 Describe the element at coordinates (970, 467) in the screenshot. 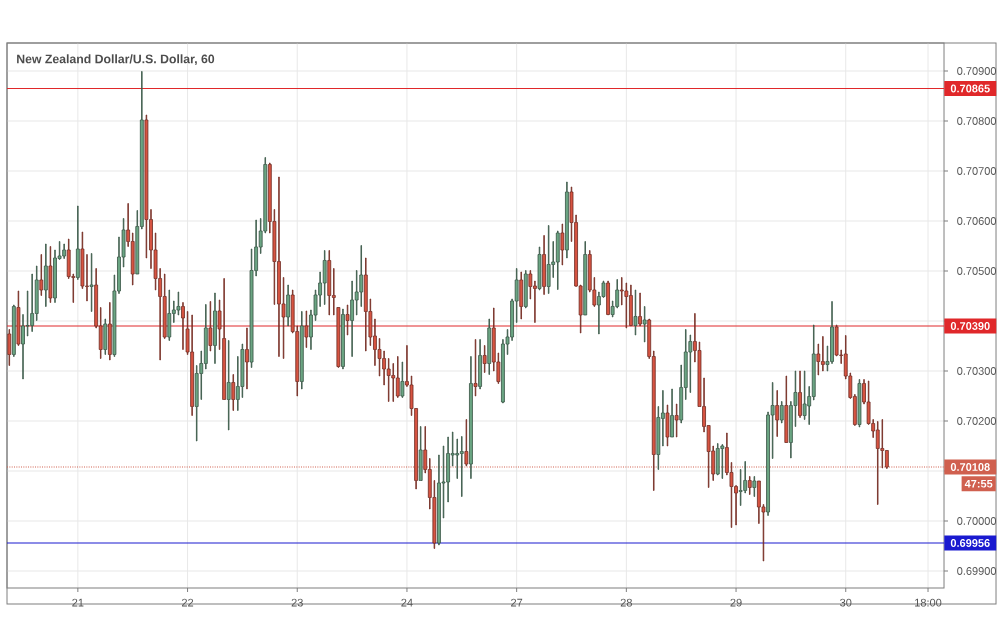

I see `ref-line-label: 0.70108` at that location.